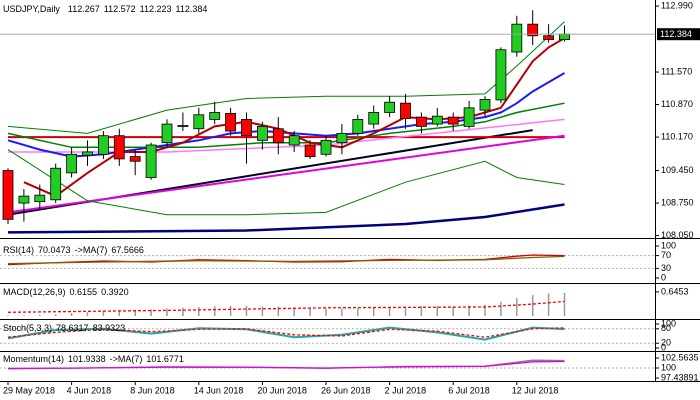  I want to click on indicator-value: 101.9338, so click(87, 359).